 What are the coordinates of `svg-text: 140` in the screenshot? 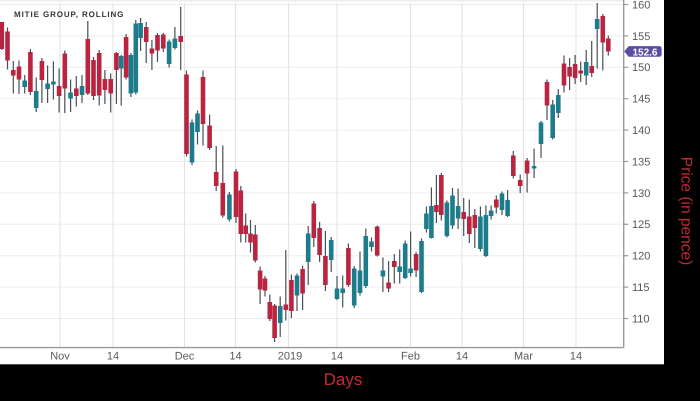 It's located at (641, 131).